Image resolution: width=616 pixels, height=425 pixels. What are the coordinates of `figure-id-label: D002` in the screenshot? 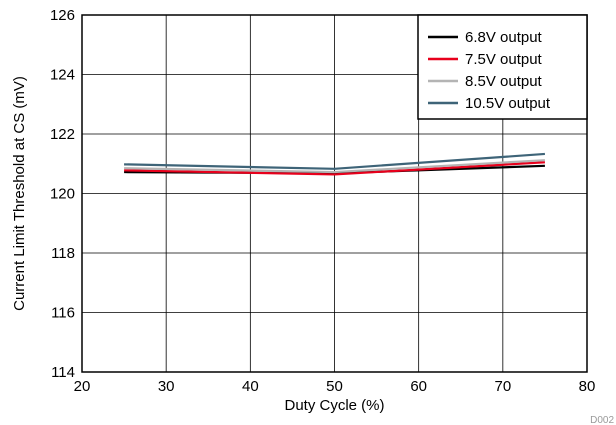 It's located at (602, 420).